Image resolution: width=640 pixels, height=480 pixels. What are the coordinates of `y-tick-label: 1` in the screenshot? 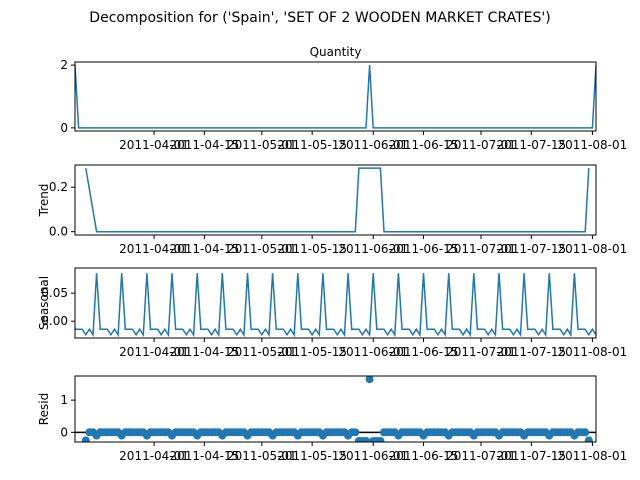 It's located at (64, 400).